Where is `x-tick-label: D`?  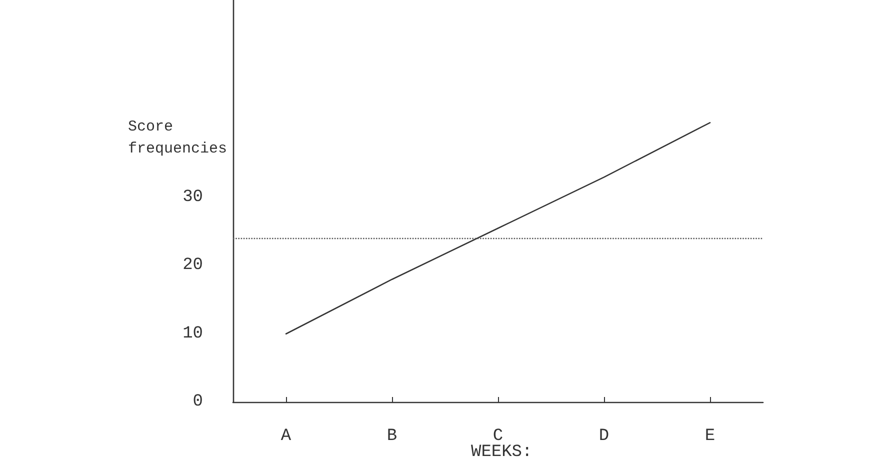 x-tick-label: D is located at coordinates (604, 436).